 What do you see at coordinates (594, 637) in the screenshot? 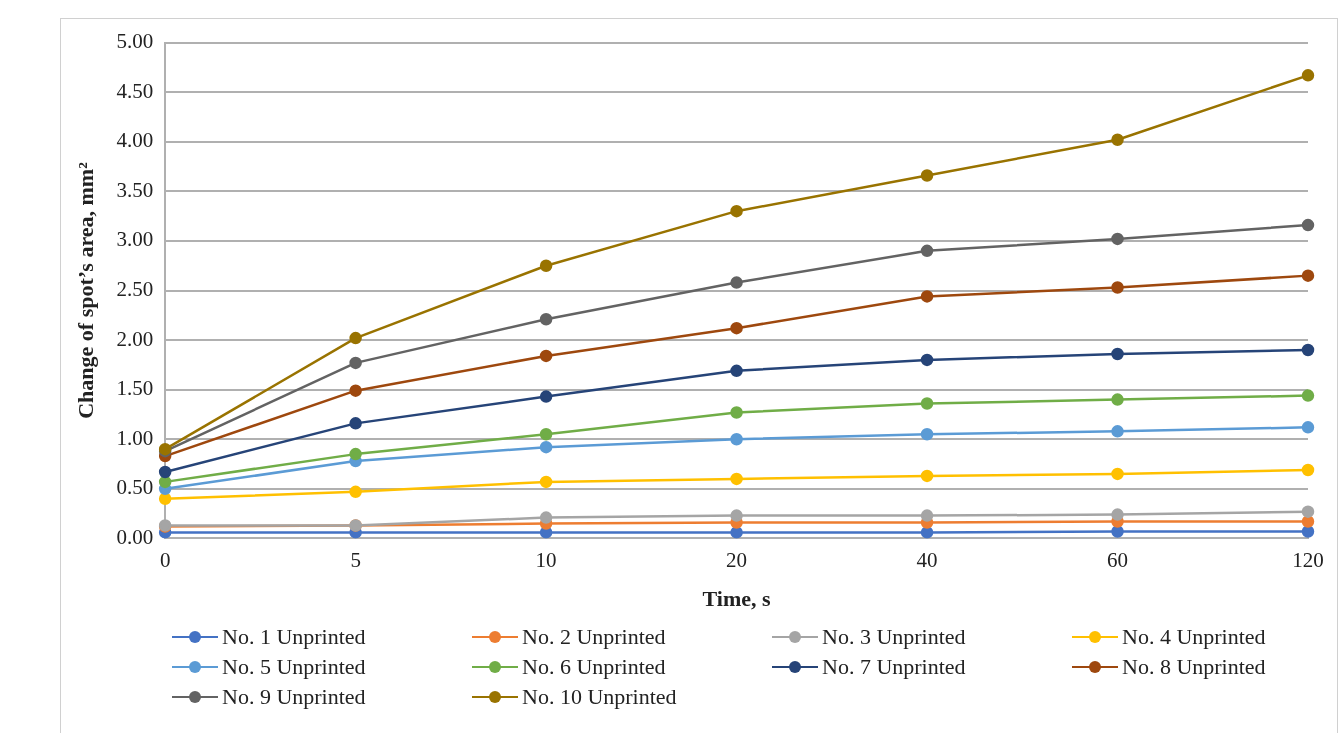
I see `legend-label: No. 2 Unprinted` at bounding box center [594, 637].